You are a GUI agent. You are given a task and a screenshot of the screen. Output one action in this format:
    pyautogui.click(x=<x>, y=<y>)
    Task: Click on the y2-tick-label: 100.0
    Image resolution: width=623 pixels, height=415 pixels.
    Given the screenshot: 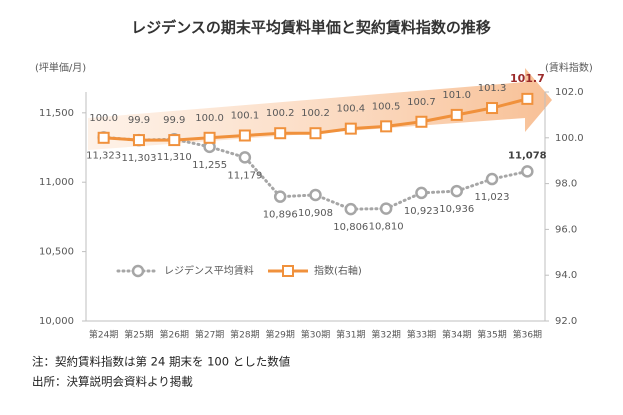 What is the action you would take?
    pyautogui.click(x=569, y=138)
    